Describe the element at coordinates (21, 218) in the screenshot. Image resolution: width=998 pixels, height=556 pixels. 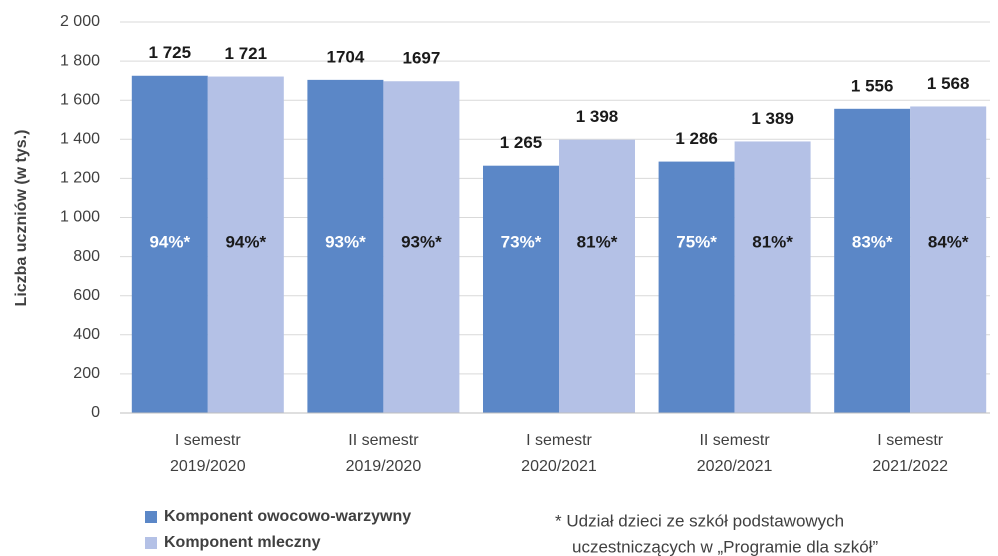
I see `y-axis-label: Liczba uczniów (w tys.)` at that location.